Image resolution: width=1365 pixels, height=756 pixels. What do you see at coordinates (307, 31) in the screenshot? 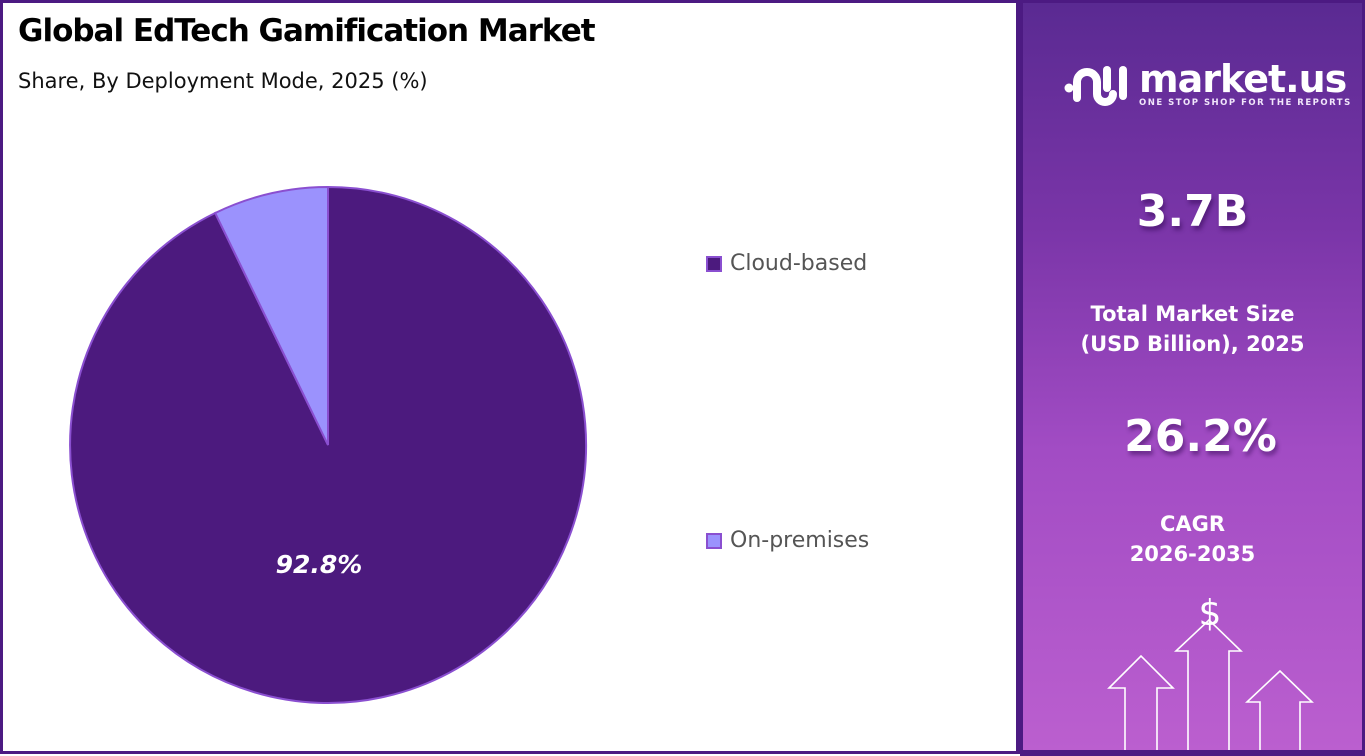
I see `chart-title: Global EdTech Gamification Market` at bounding box center [307, 31].